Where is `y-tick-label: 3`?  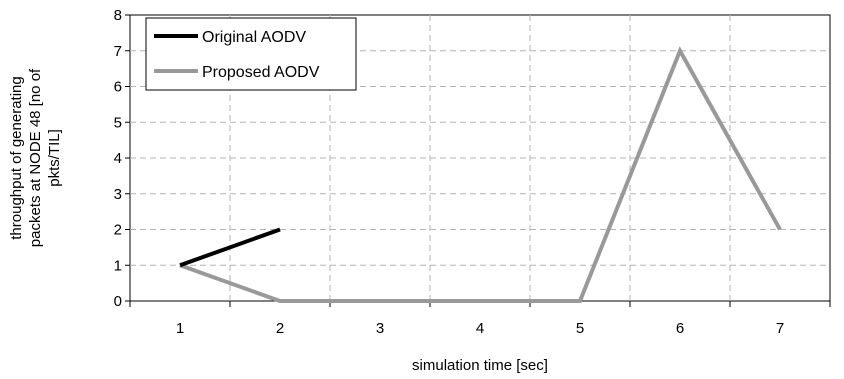
y-tick-label: 3 is located at coordinates (118, 194).